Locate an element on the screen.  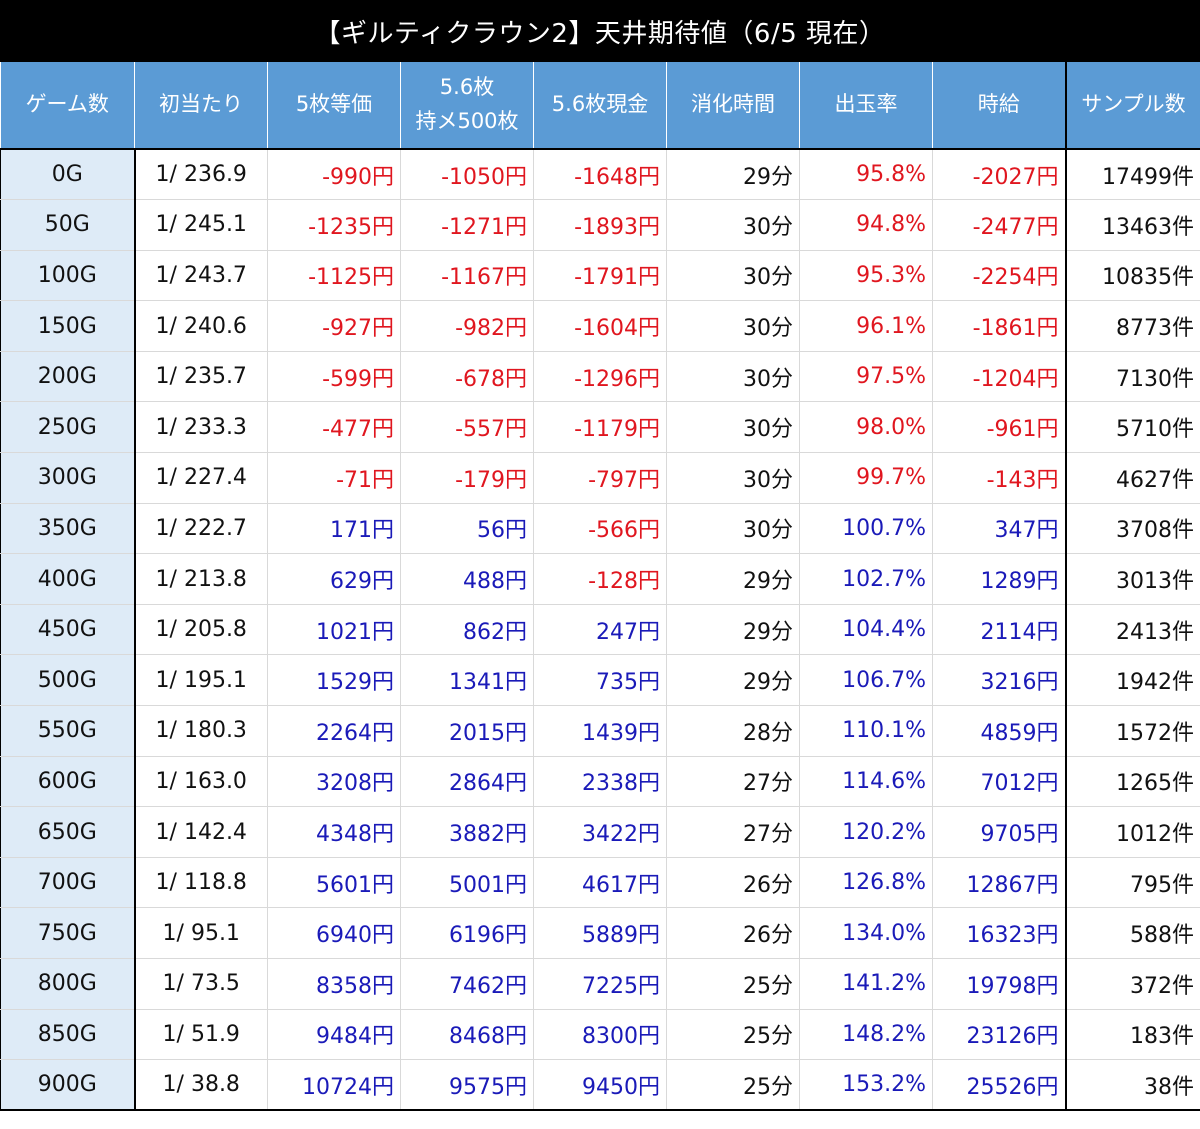
game-count-cell: 50G is located at coordinates (68, 225).